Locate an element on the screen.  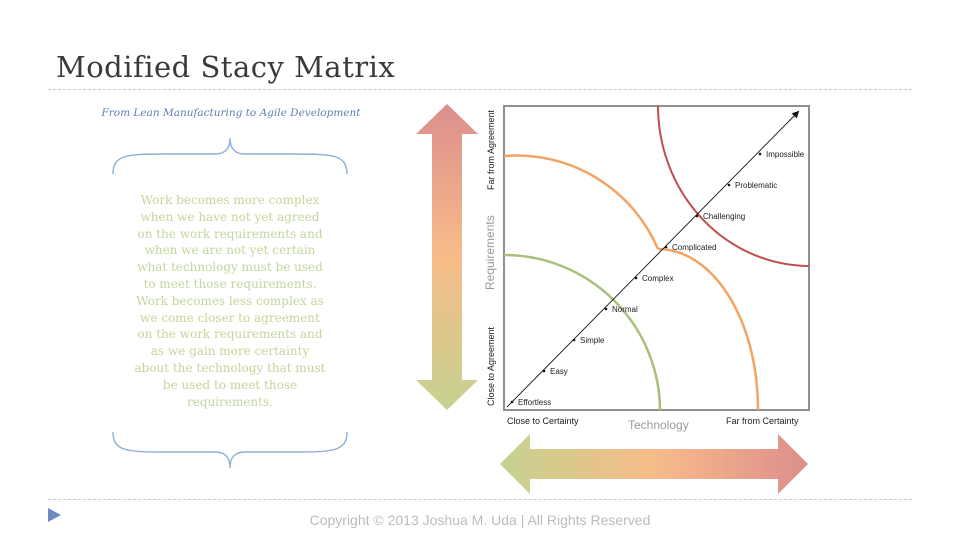
body-line: when we are not yet certain is located at coordinates (230, 250).